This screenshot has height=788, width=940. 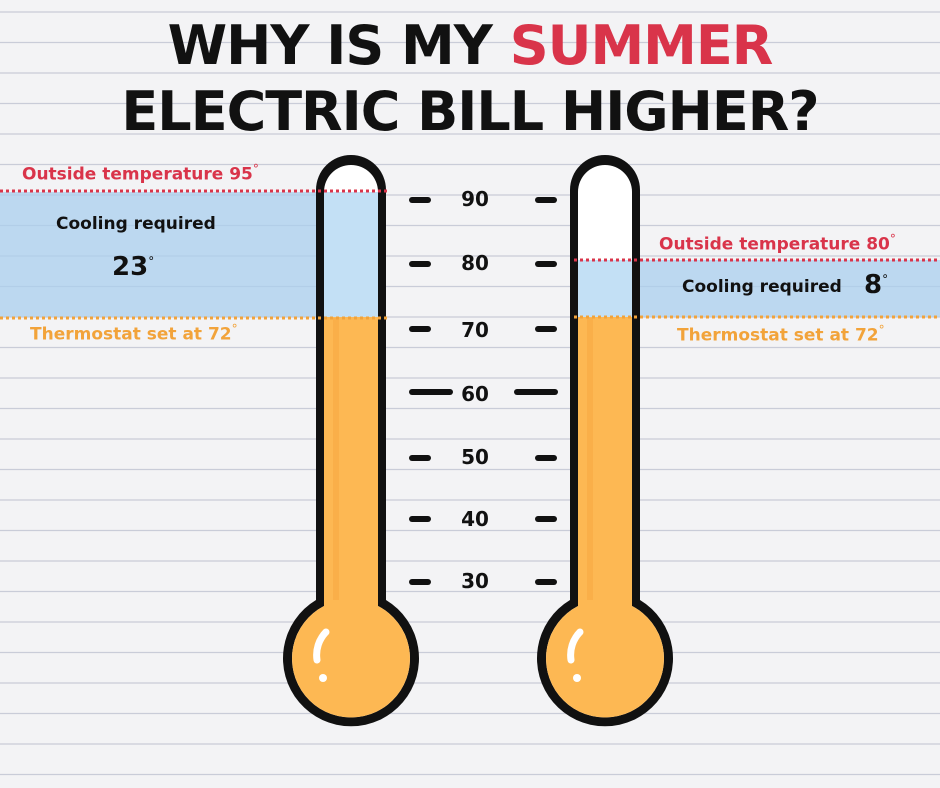 What do you see at coordinates (136, 224) in the screenshot?
I see `left-cooling-label: Cooling required` at bounding box center [136, 224].